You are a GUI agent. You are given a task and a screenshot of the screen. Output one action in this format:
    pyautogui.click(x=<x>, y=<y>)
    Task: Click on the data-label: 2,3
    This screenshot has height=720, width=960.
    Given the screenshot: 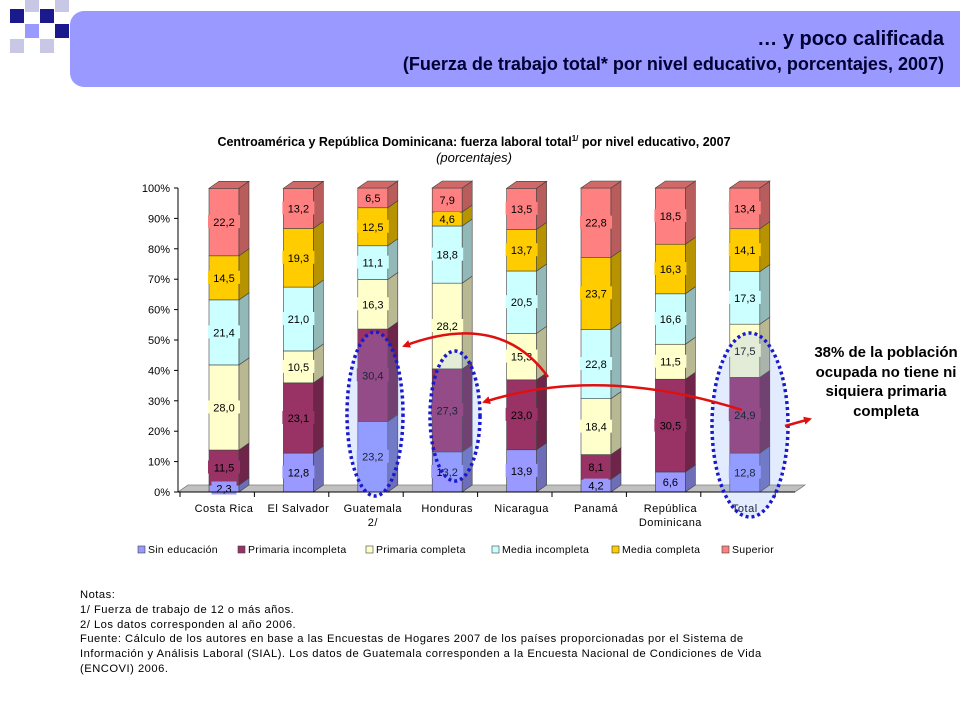 What is the action you would take?
    pyautogui.click(x=223, y=490)
    